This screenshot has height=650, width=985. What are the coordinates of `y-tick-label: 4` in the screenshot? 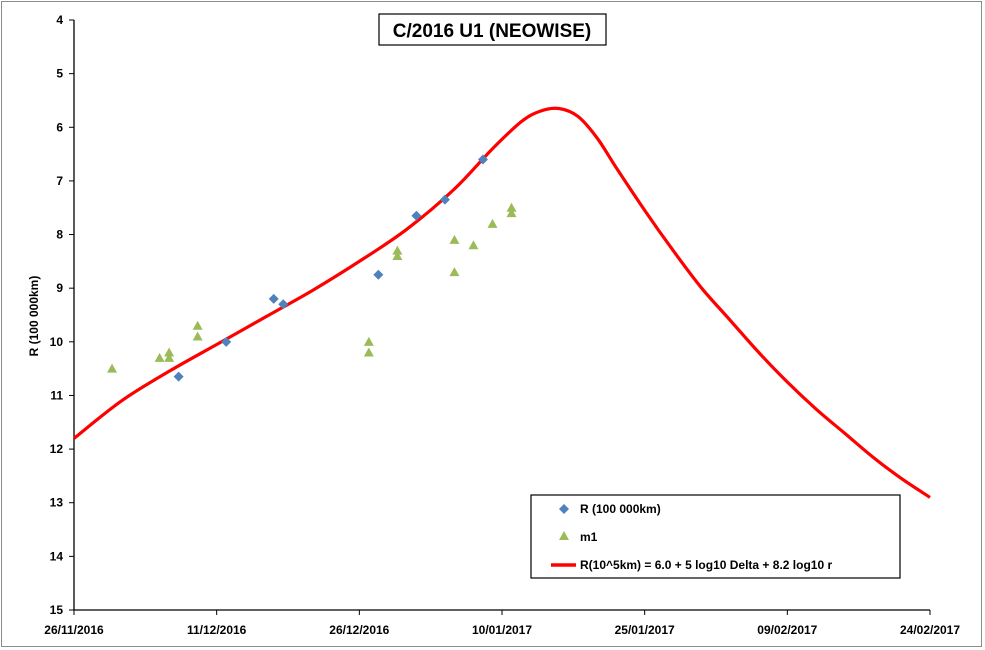 It's located at (59, 20).